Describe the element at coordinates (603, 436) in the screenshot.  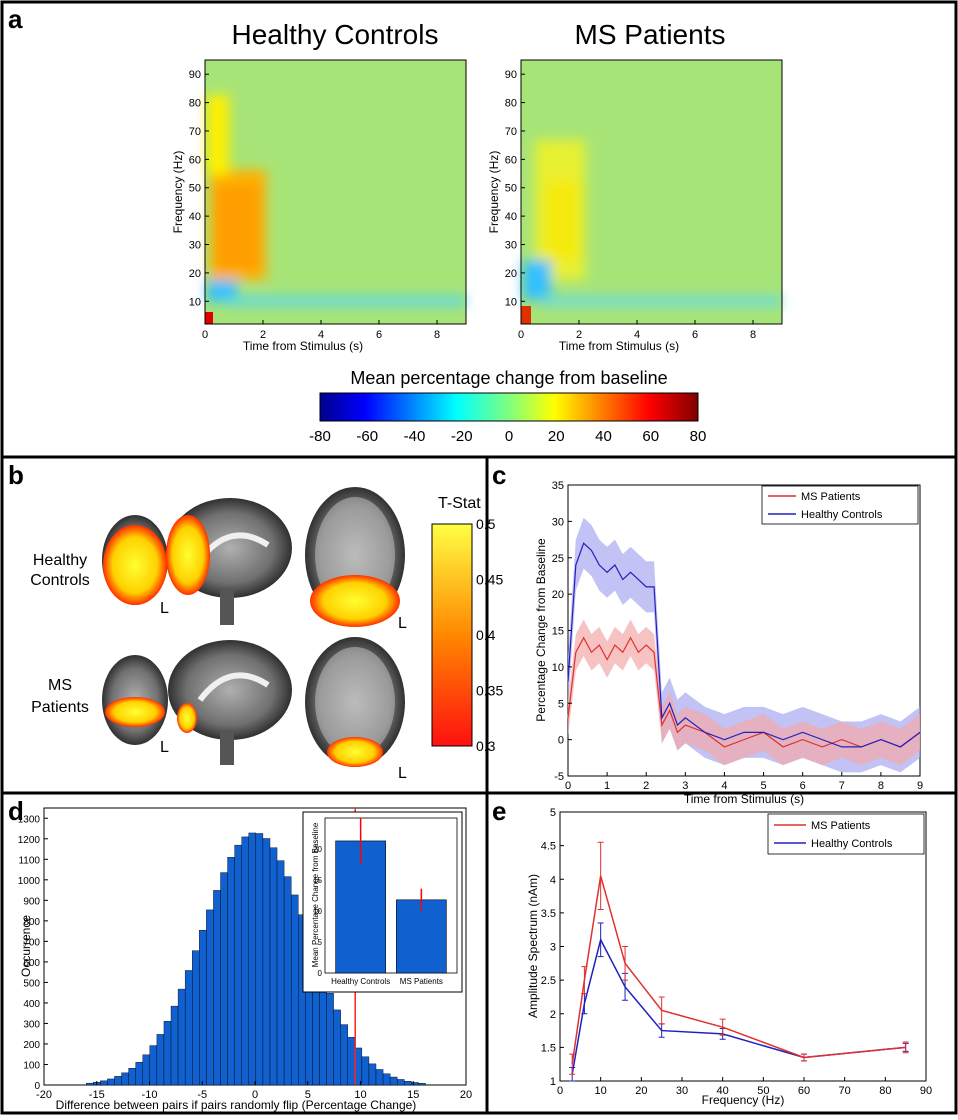
I see `colorbar-a-tick: 40` at that location.